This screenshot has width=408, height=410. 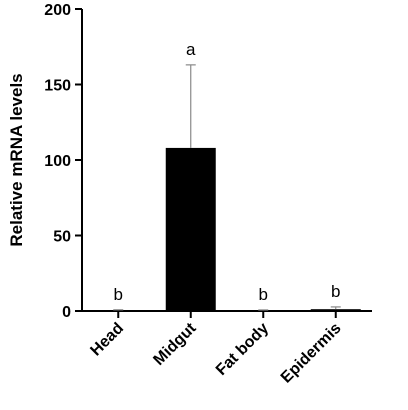 I want to click on y-tick-label: 150, so click(x=57, y=86).